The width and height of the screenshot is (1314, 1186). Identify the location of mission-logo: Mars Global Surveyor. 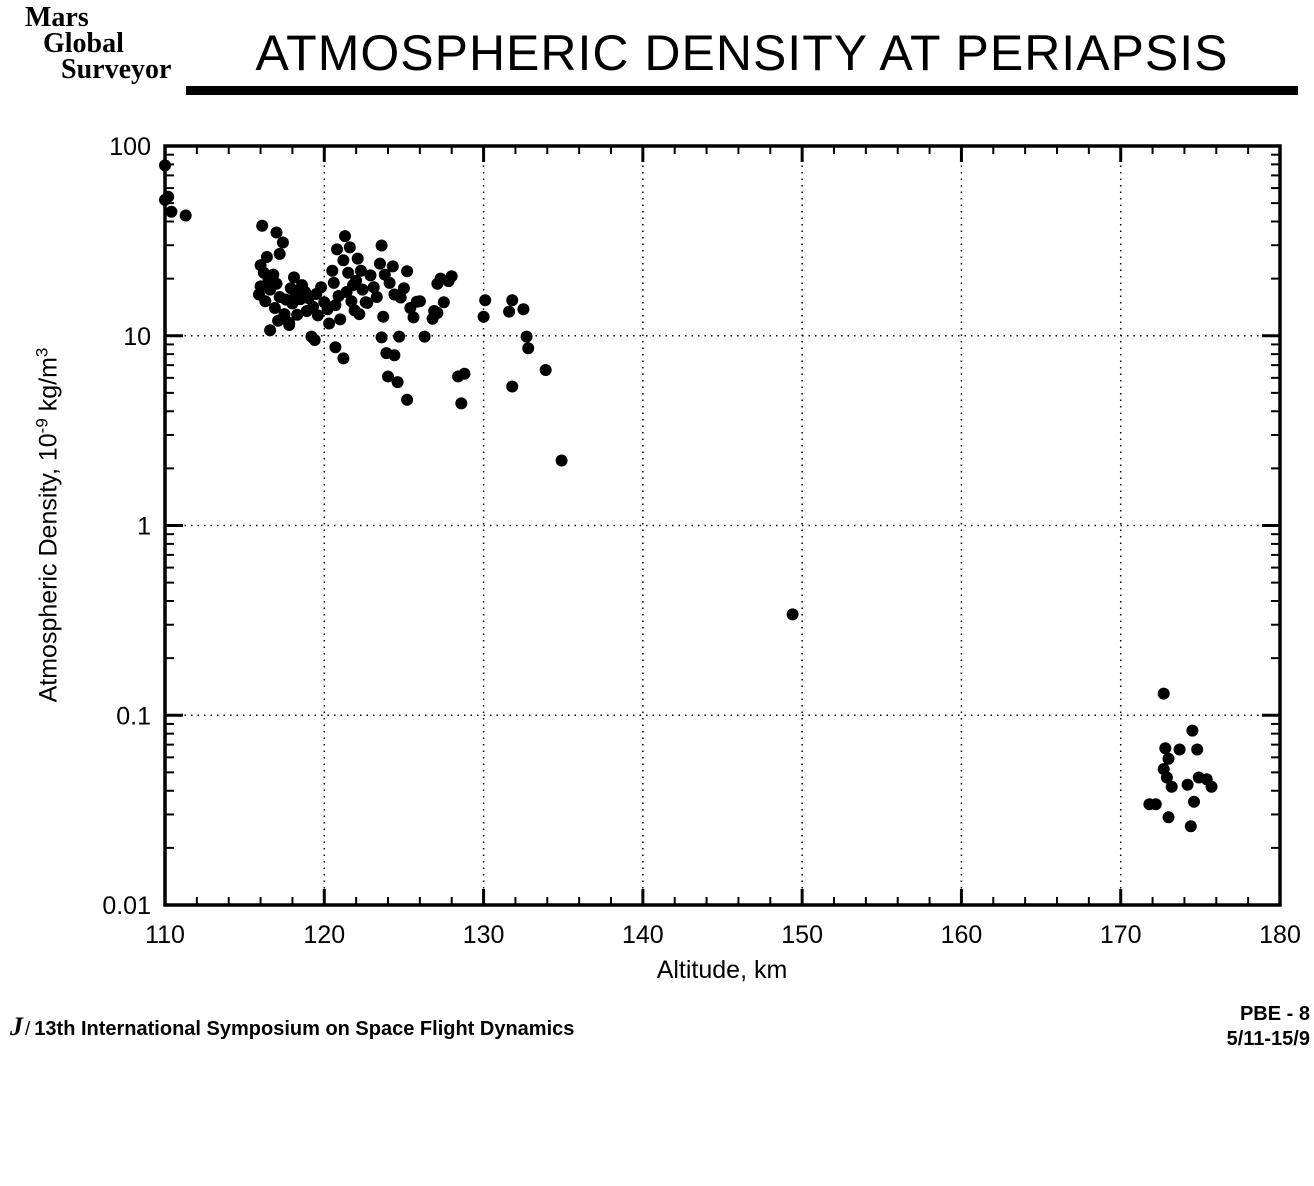
(98, 44).